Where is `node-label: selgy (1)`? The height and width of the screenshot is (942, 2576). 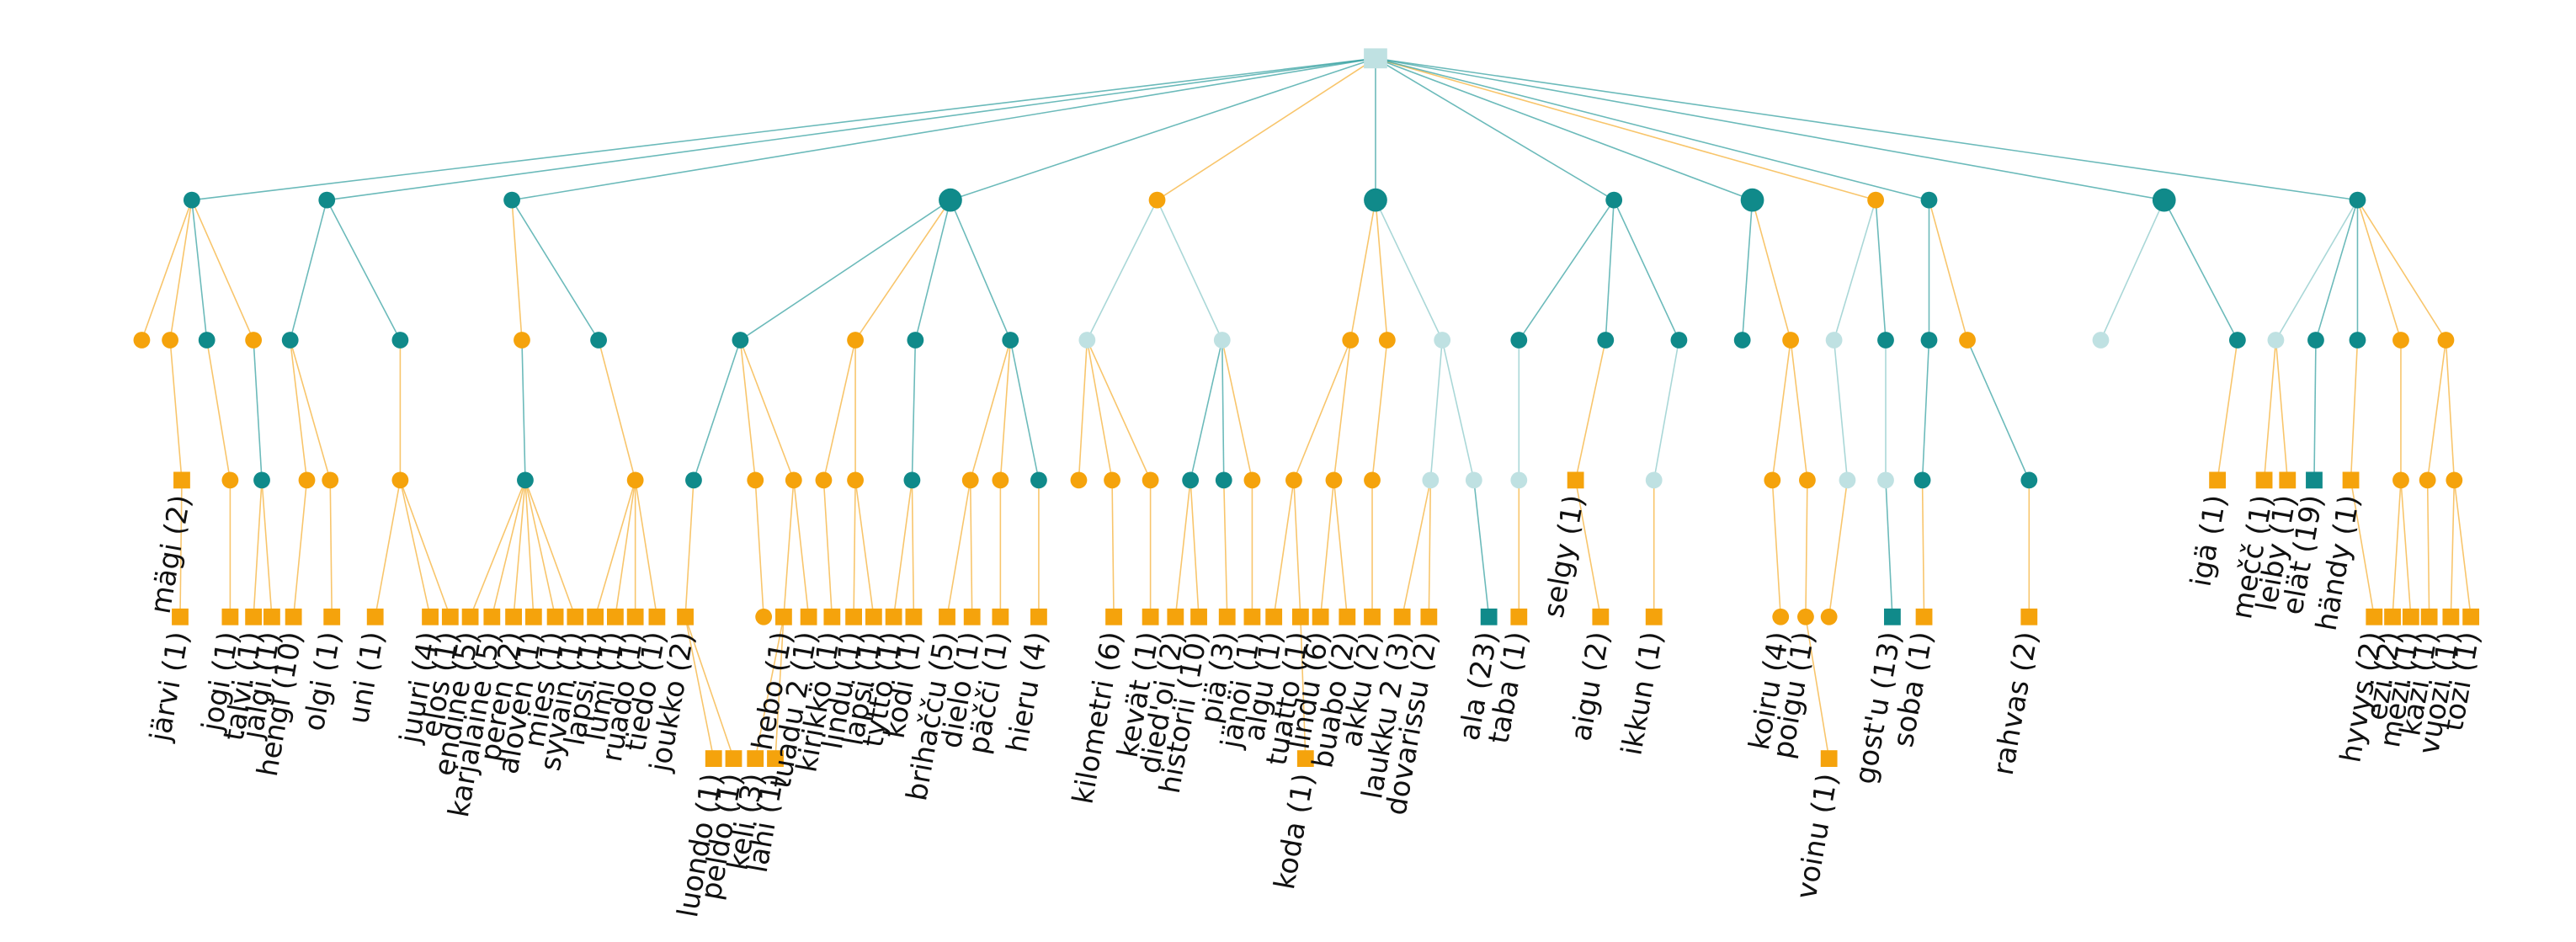 node-label: selgy (1) is located at coordinates (1563, 556).